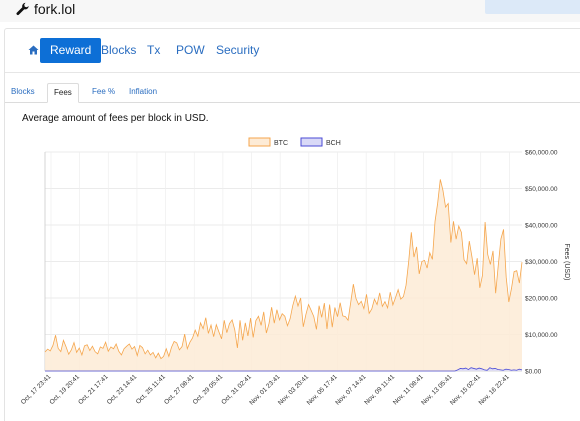  Describe the element at coordinates (122, 389) in the screenshot. I see `x-tick-label: Oct, 23 14:41` at that location.